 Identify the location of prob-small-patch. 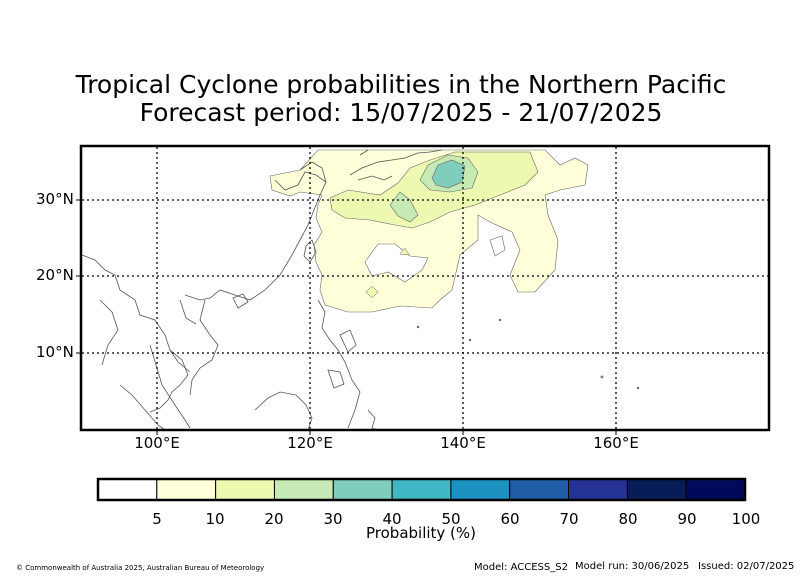
(372, 292).